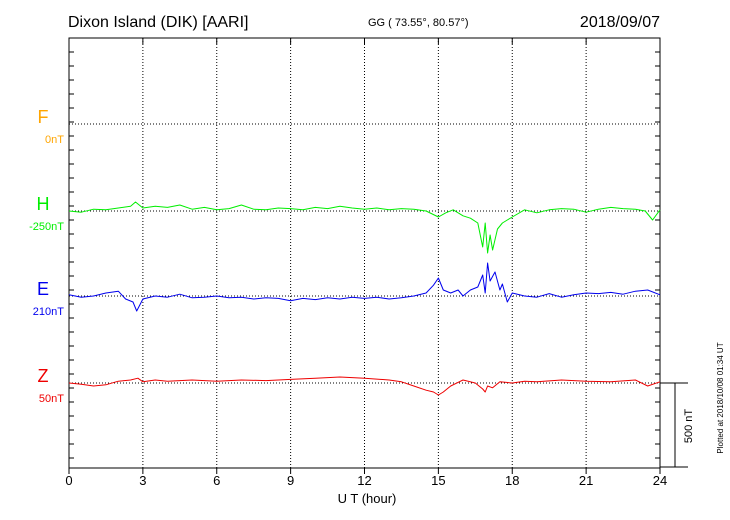 The image size is (730, 520). I want to click on channel-labels: F 0nT H -250nT E 210nT Z 50nT, so click(46, 256).